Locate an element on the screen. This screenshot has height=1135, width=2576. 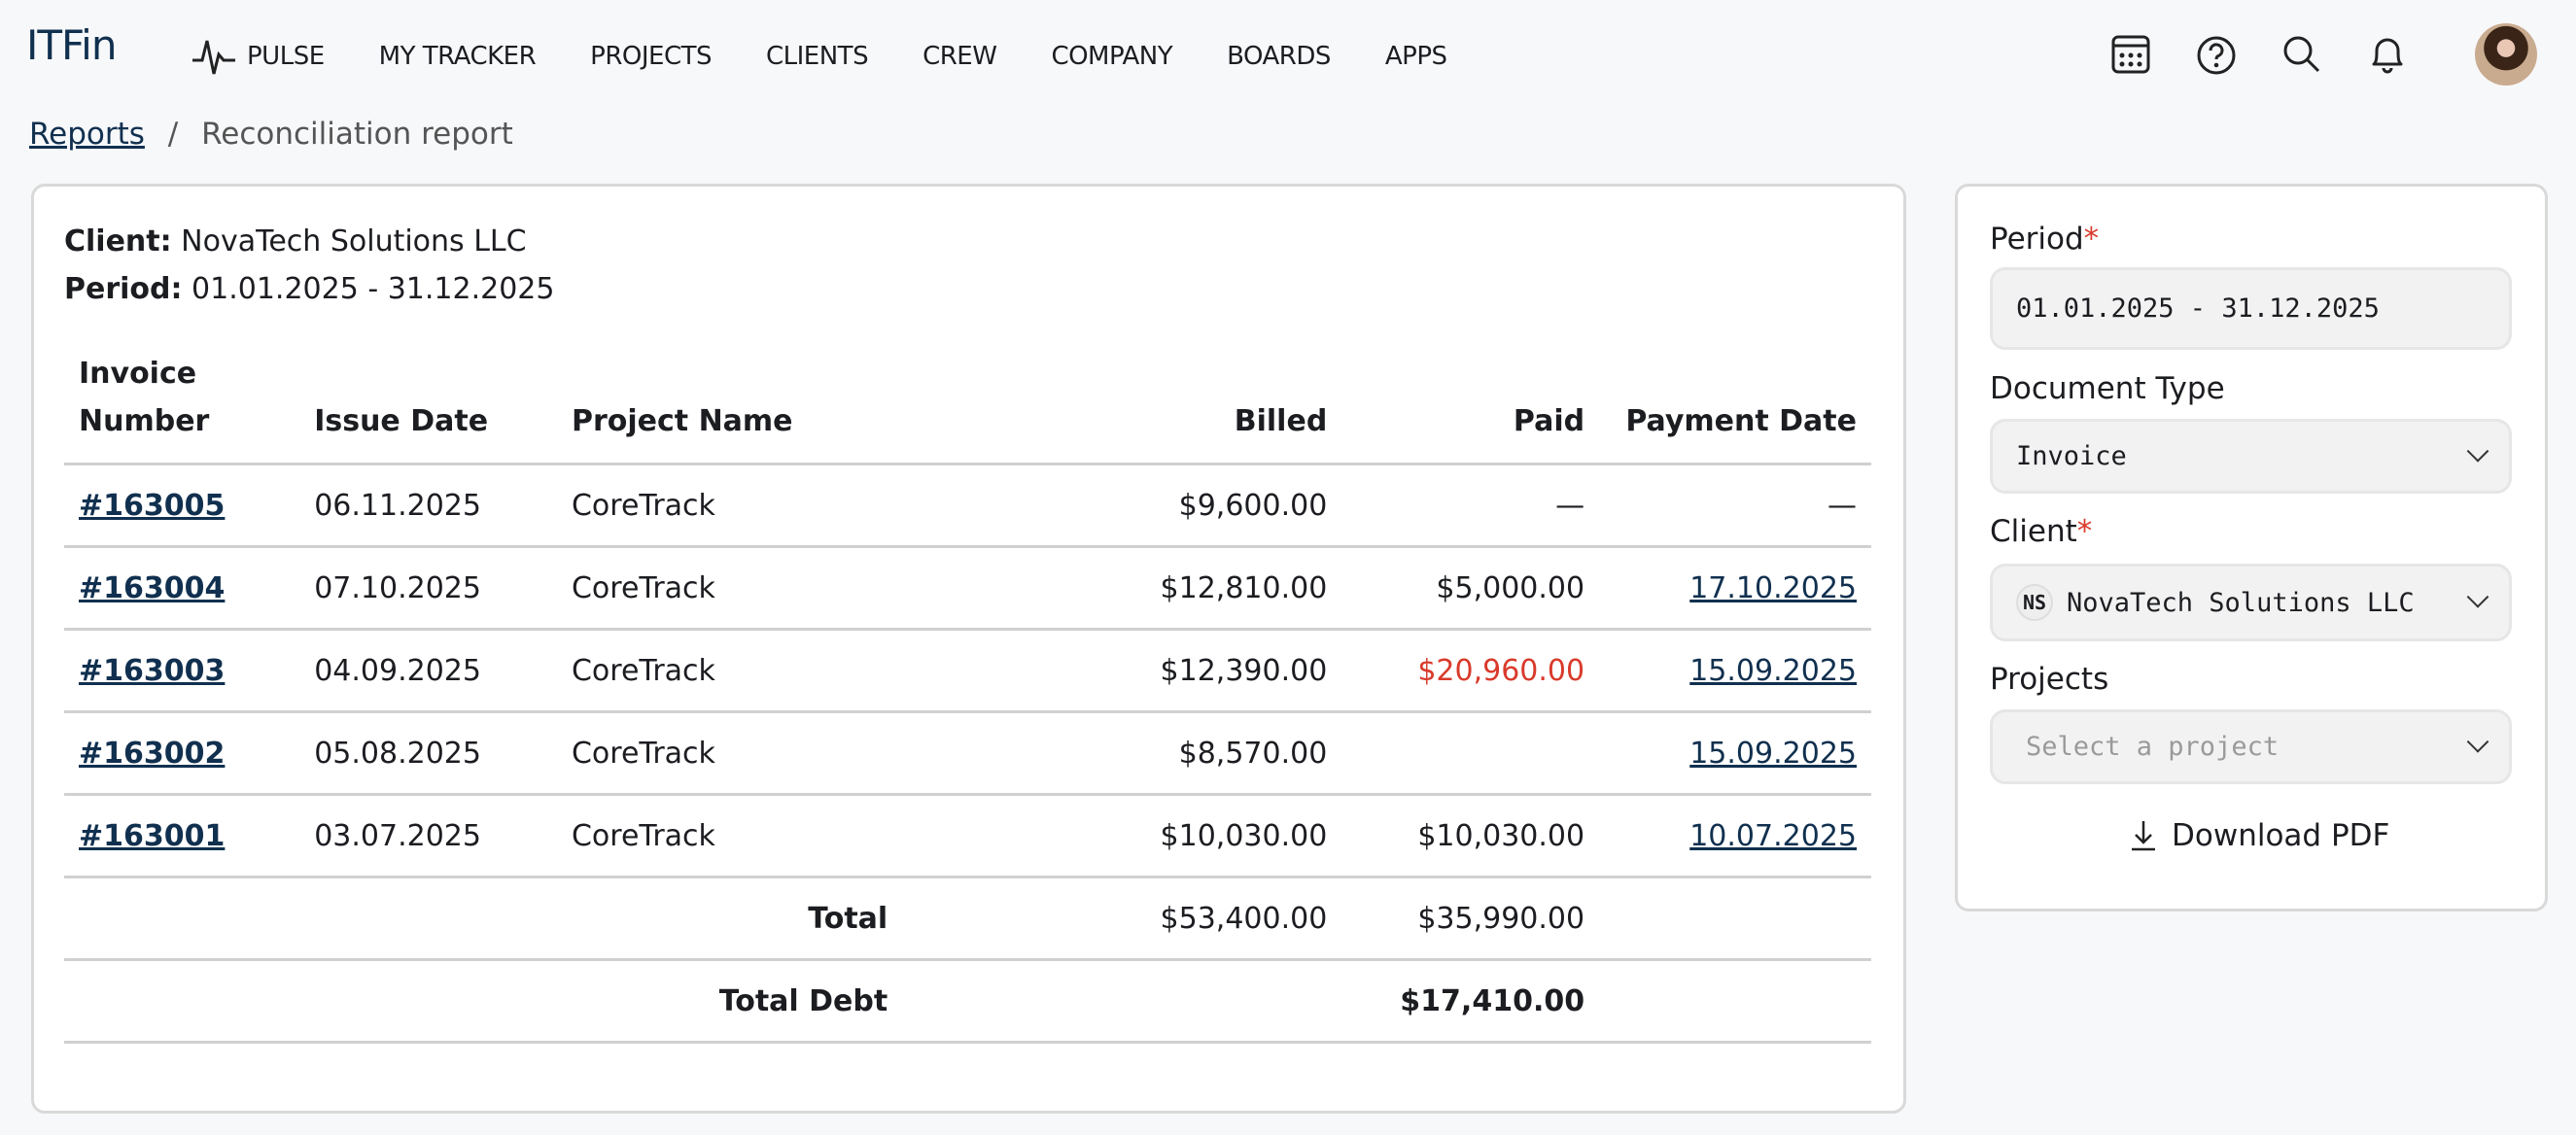
invoice-cell: #163004 is located at coordinates (182, 588).